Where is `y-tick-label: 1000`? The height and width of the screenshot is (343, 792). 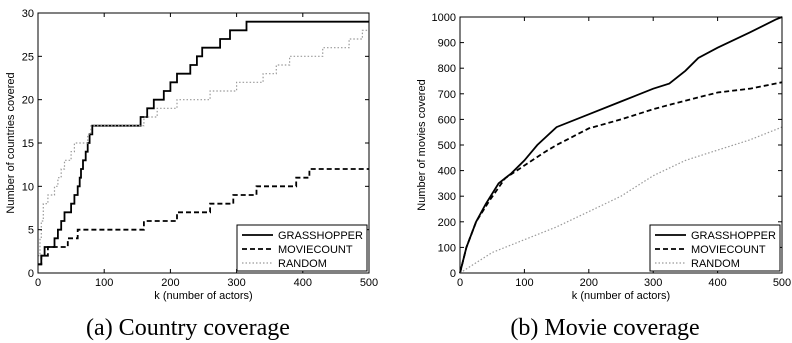 y-tick-label: 1000 is located at coordinates (444, 18).